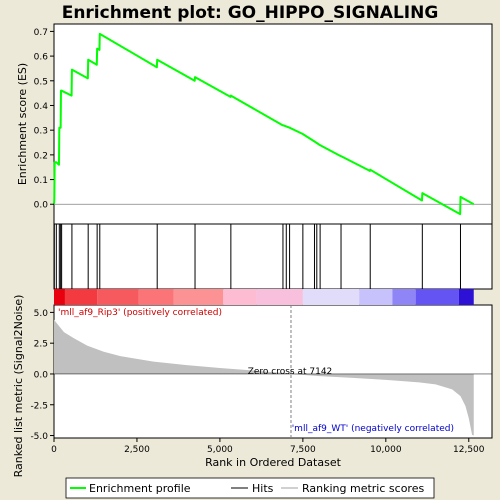 This screenshot has width=500, height=500. I want to click on es-y-tick-label-2: 0.2, so click(41, 156).